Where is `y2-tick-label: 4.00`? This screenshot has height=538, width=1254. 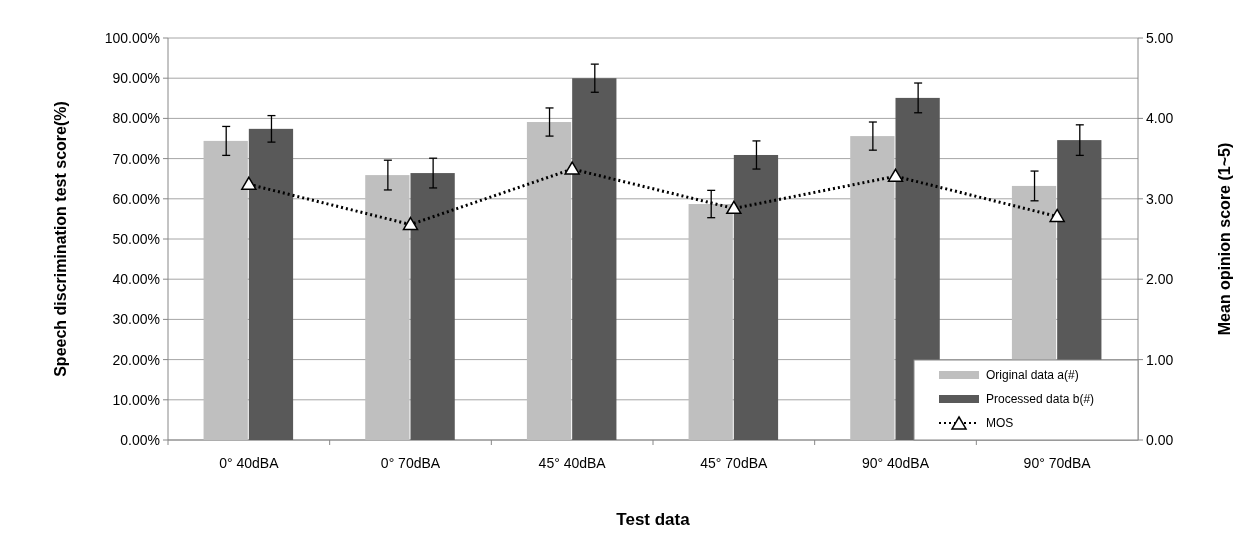 y2-tick-label: 4.00 is located at coordinates (1160, 118).